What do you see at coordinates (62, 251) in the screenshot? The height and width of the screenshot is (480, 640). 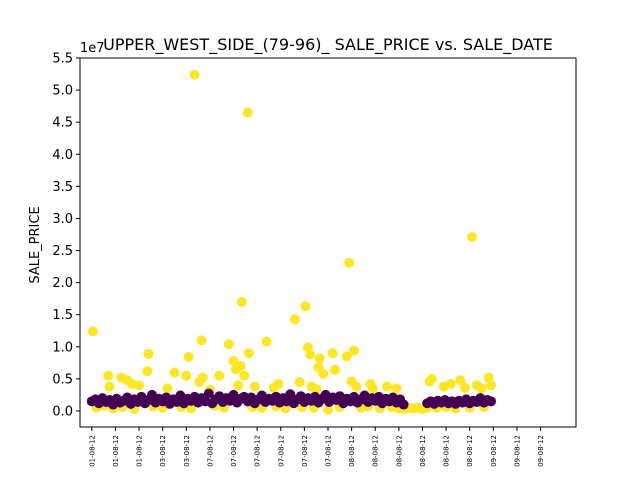 I see `y-tick-label: 2.5` at bounding box center [62, 251].